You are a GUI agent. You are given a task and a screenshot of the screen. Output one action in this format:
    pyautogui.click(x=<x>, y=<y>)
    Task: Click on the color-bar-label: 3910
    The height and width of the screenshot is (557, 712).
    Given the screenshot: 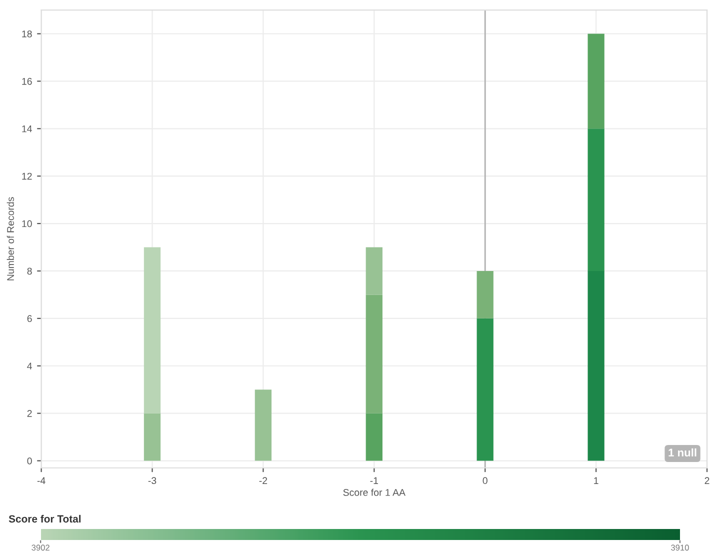 What is the action you would take?
    pyautogui.click(x=680, y=547)
    